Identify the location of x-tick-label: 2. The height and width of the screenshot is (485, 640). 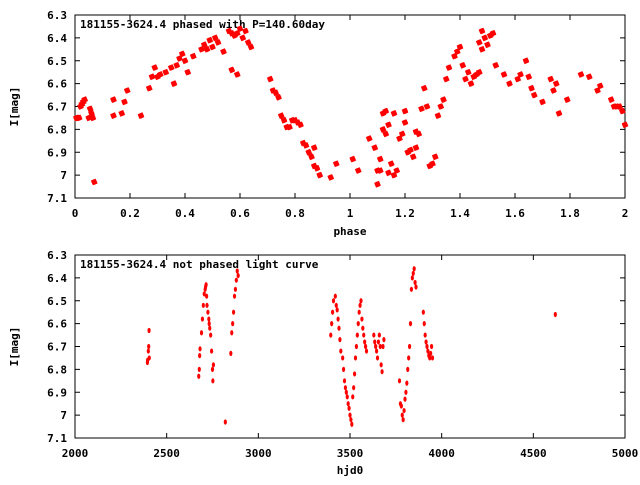
(625, 213).